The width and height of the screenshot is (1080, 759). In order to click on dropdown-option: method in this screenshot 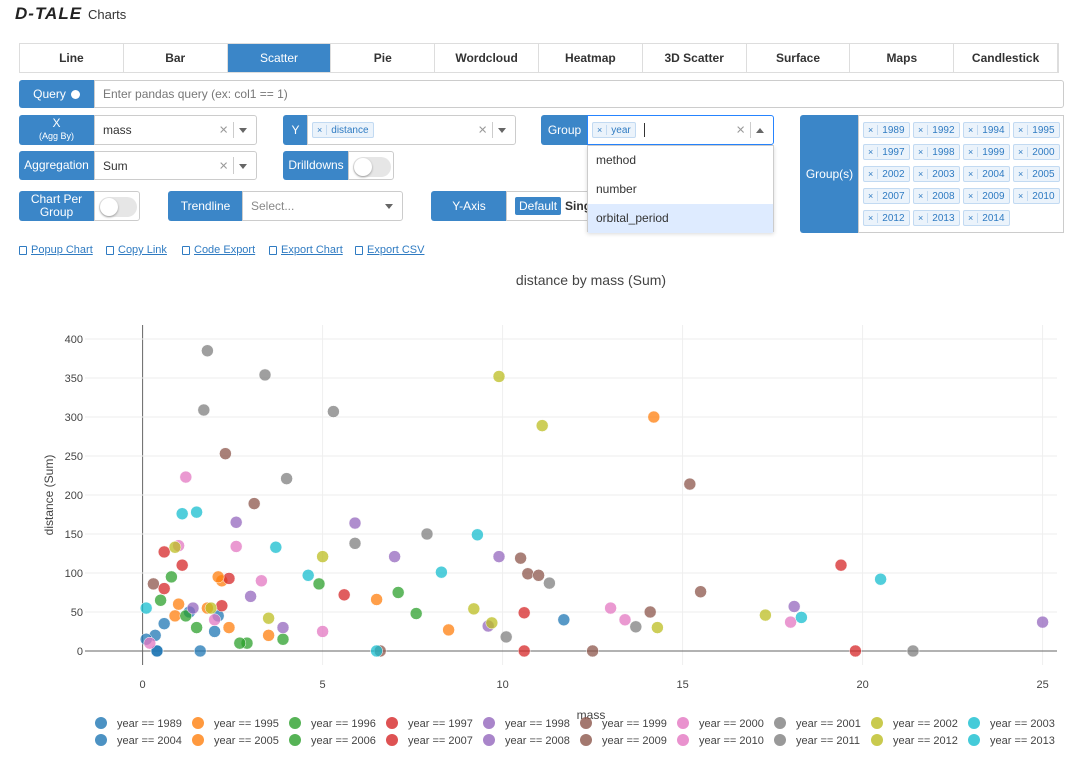, I will do `click(616, 160)`.